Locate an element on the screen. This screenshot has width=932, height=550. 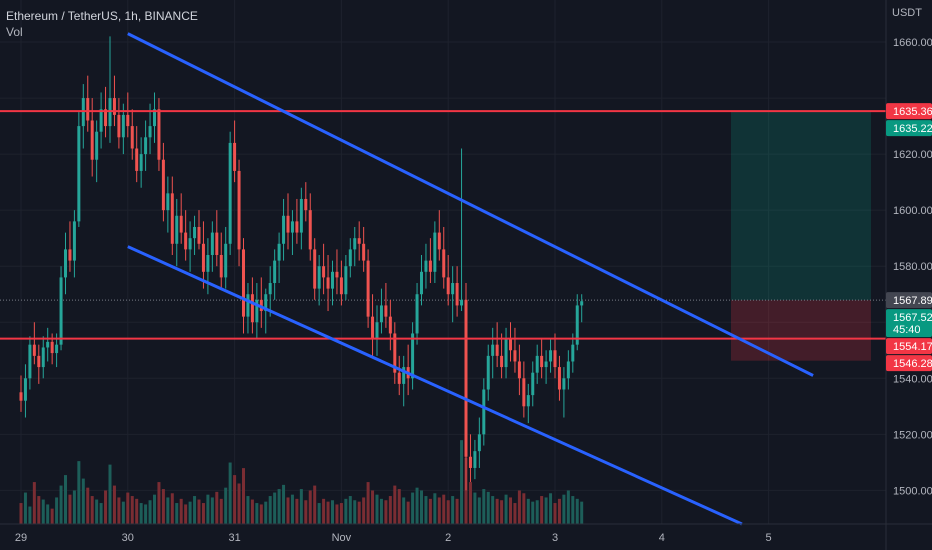
volume-indicator-label: Vol is located at coordinates (14, 32).